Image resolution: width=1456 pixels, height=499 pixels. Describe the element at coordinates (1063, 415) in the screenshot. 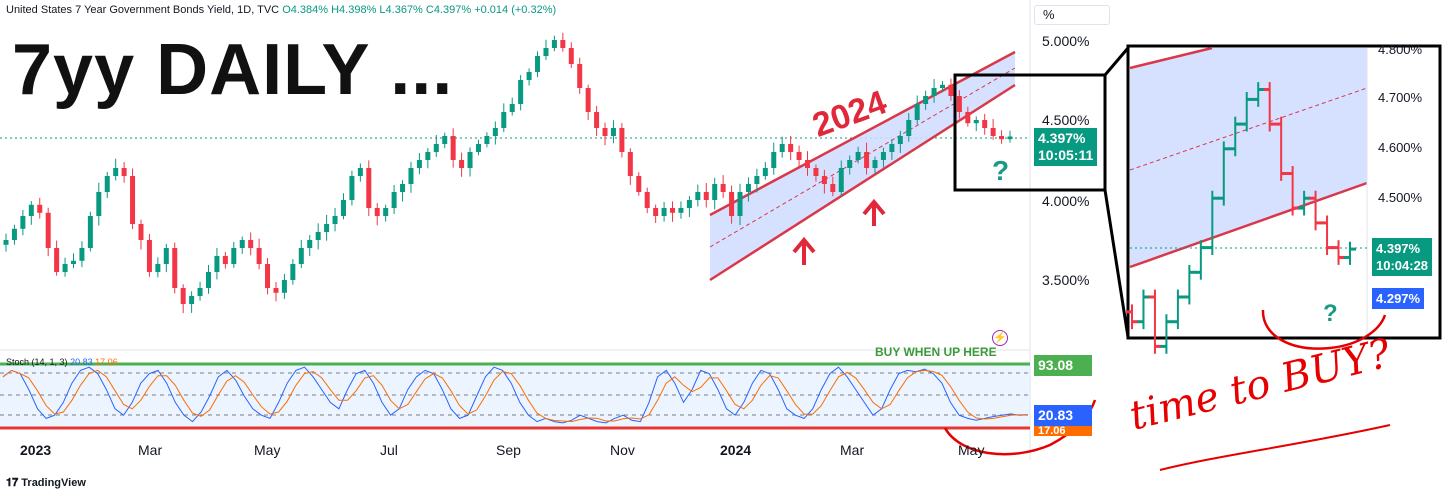

I see `stoch-k-tag: 20.83` at that location.